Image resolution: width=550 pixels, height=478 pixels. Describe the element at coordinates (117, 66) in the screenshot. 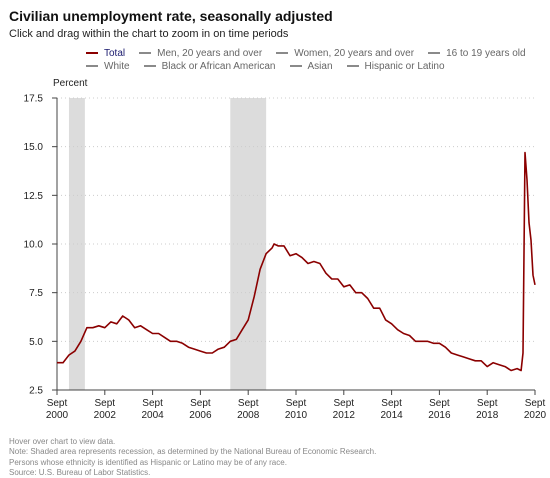

I see `legend-label: White` at that location.